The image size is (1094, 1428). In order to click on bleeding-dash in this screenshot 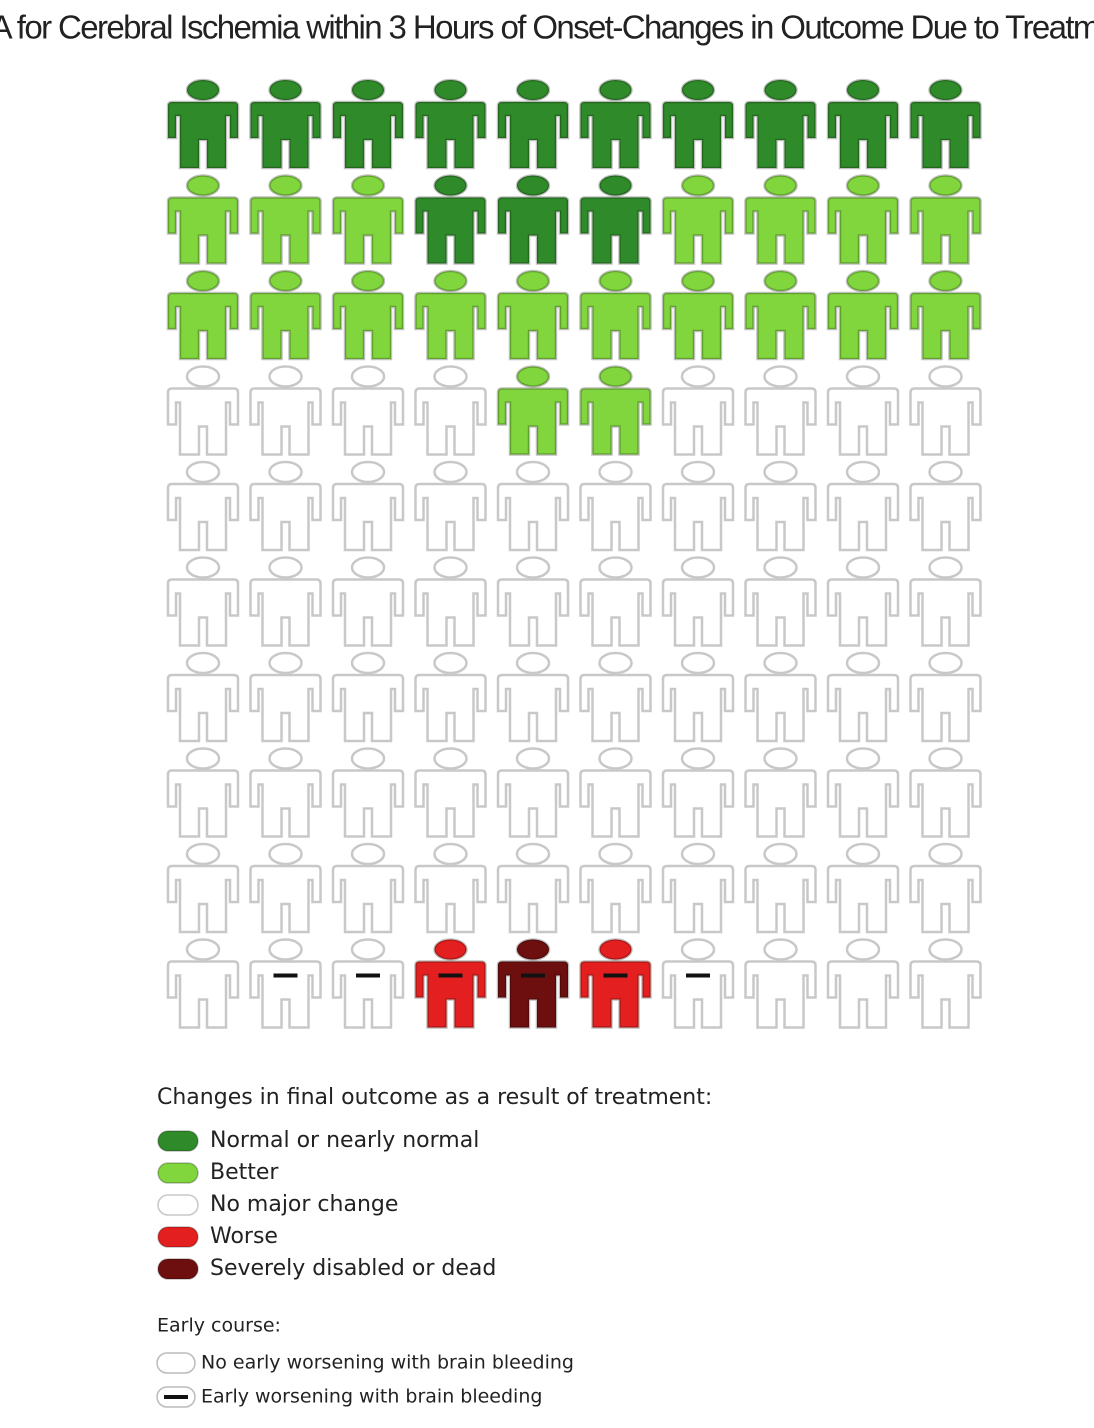, I will do `click(698, 975)`.